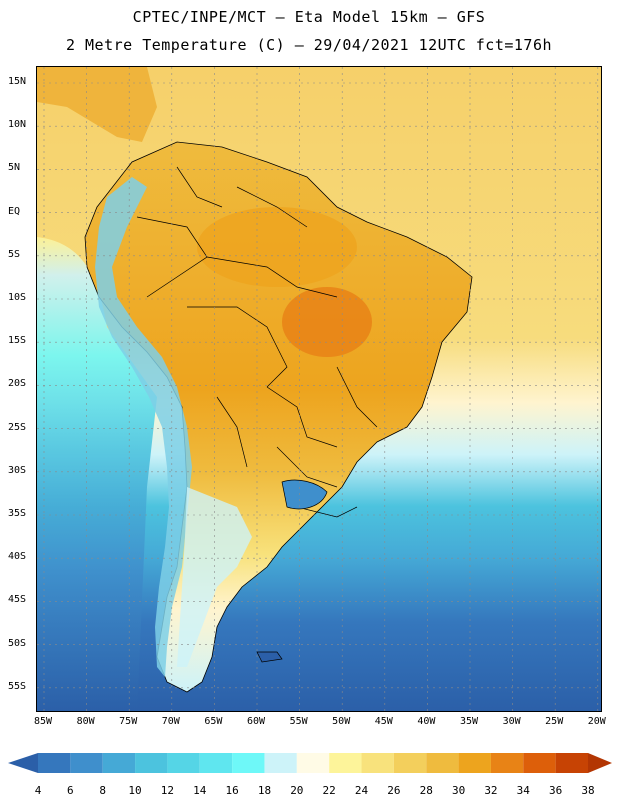  What do you see at coordinates (135, 790) in the screenshot?
I see `colorbar-label: 10` at bounding box center [135, 790].